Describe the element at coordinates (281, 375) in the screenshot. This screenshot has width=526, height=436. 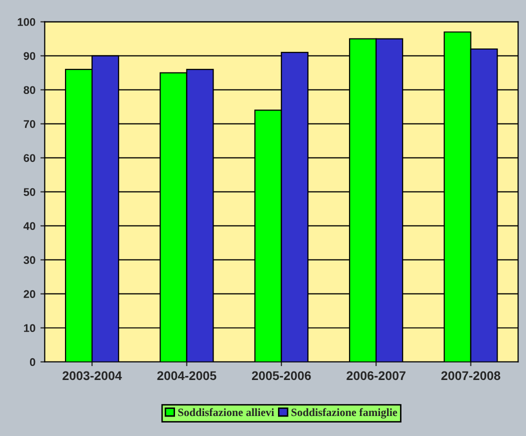
I see `x-tick-label: 2005-2006` at that location.